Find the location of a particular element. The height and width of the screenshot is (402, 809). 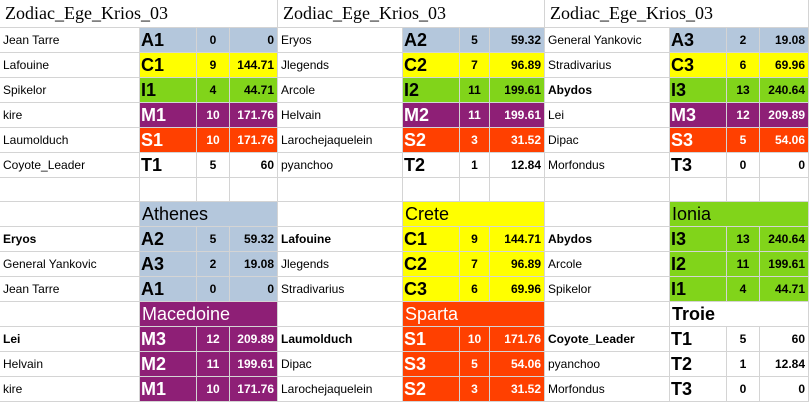

unit-code: A2 is located at coordinates (168, 239).